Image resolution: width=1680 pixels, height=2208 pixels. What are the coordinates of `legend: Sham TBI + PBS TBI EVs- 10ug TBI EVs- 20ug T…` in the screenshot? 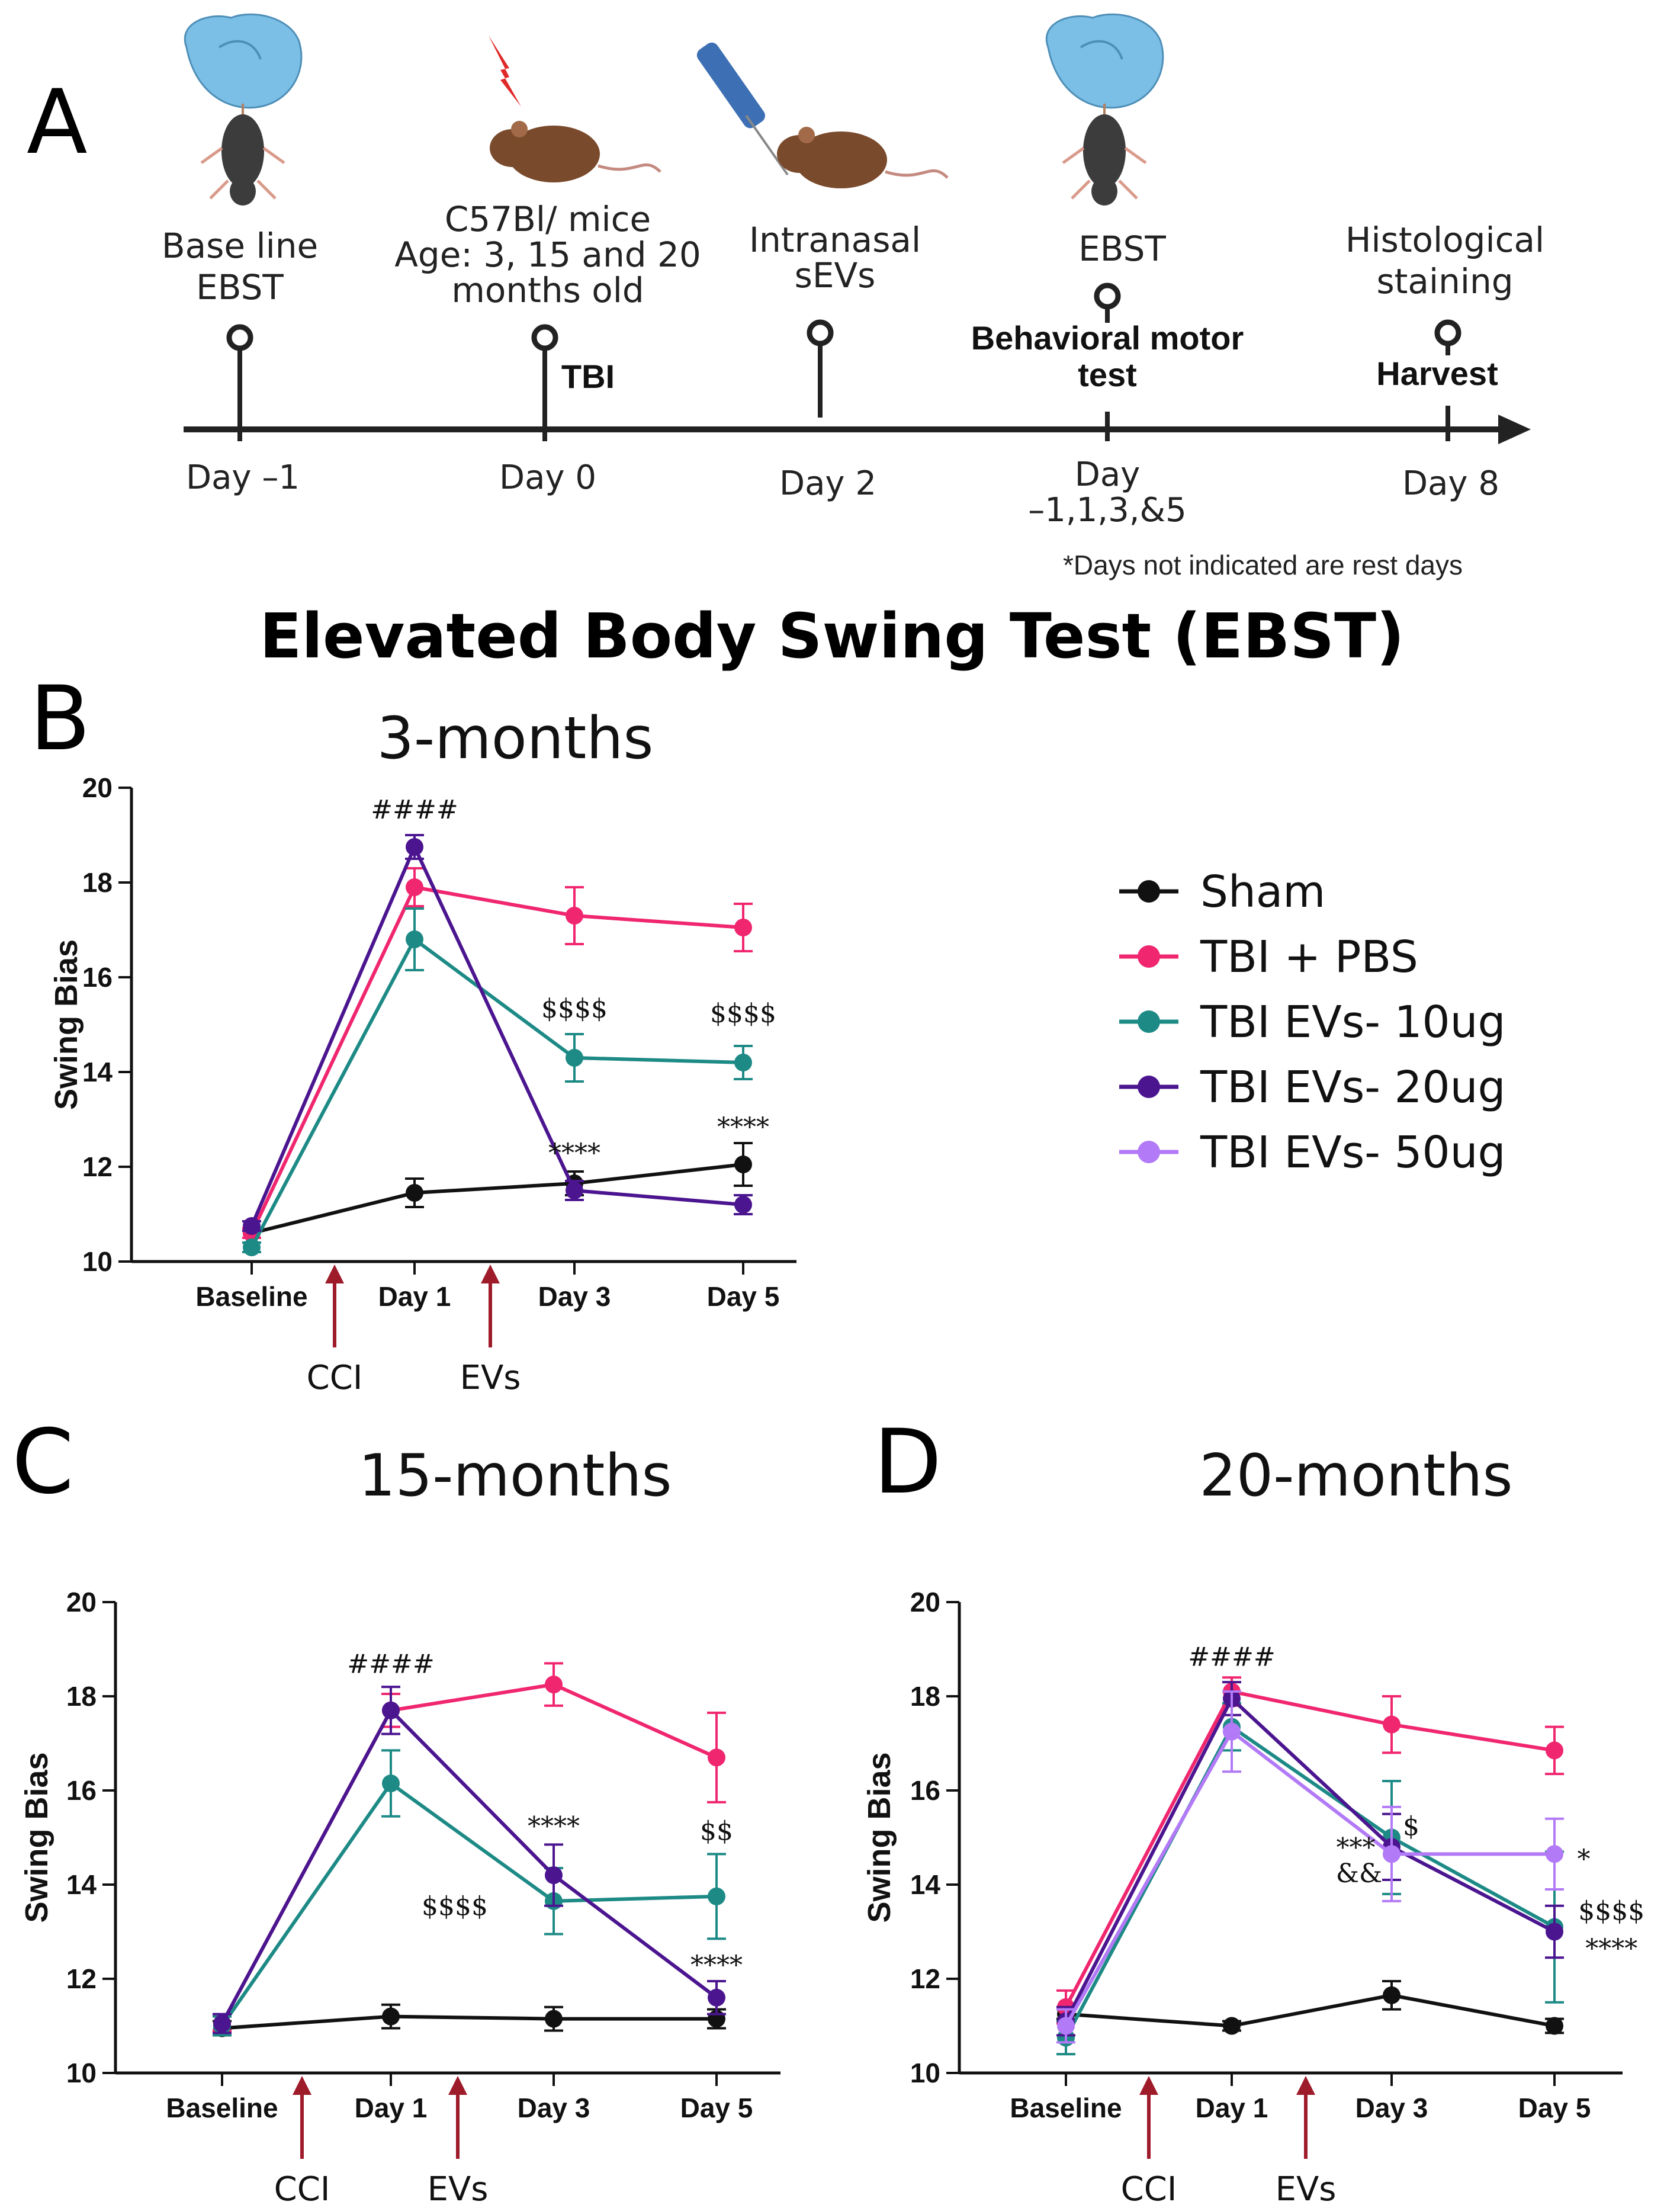 It's located at (1312, 1022).